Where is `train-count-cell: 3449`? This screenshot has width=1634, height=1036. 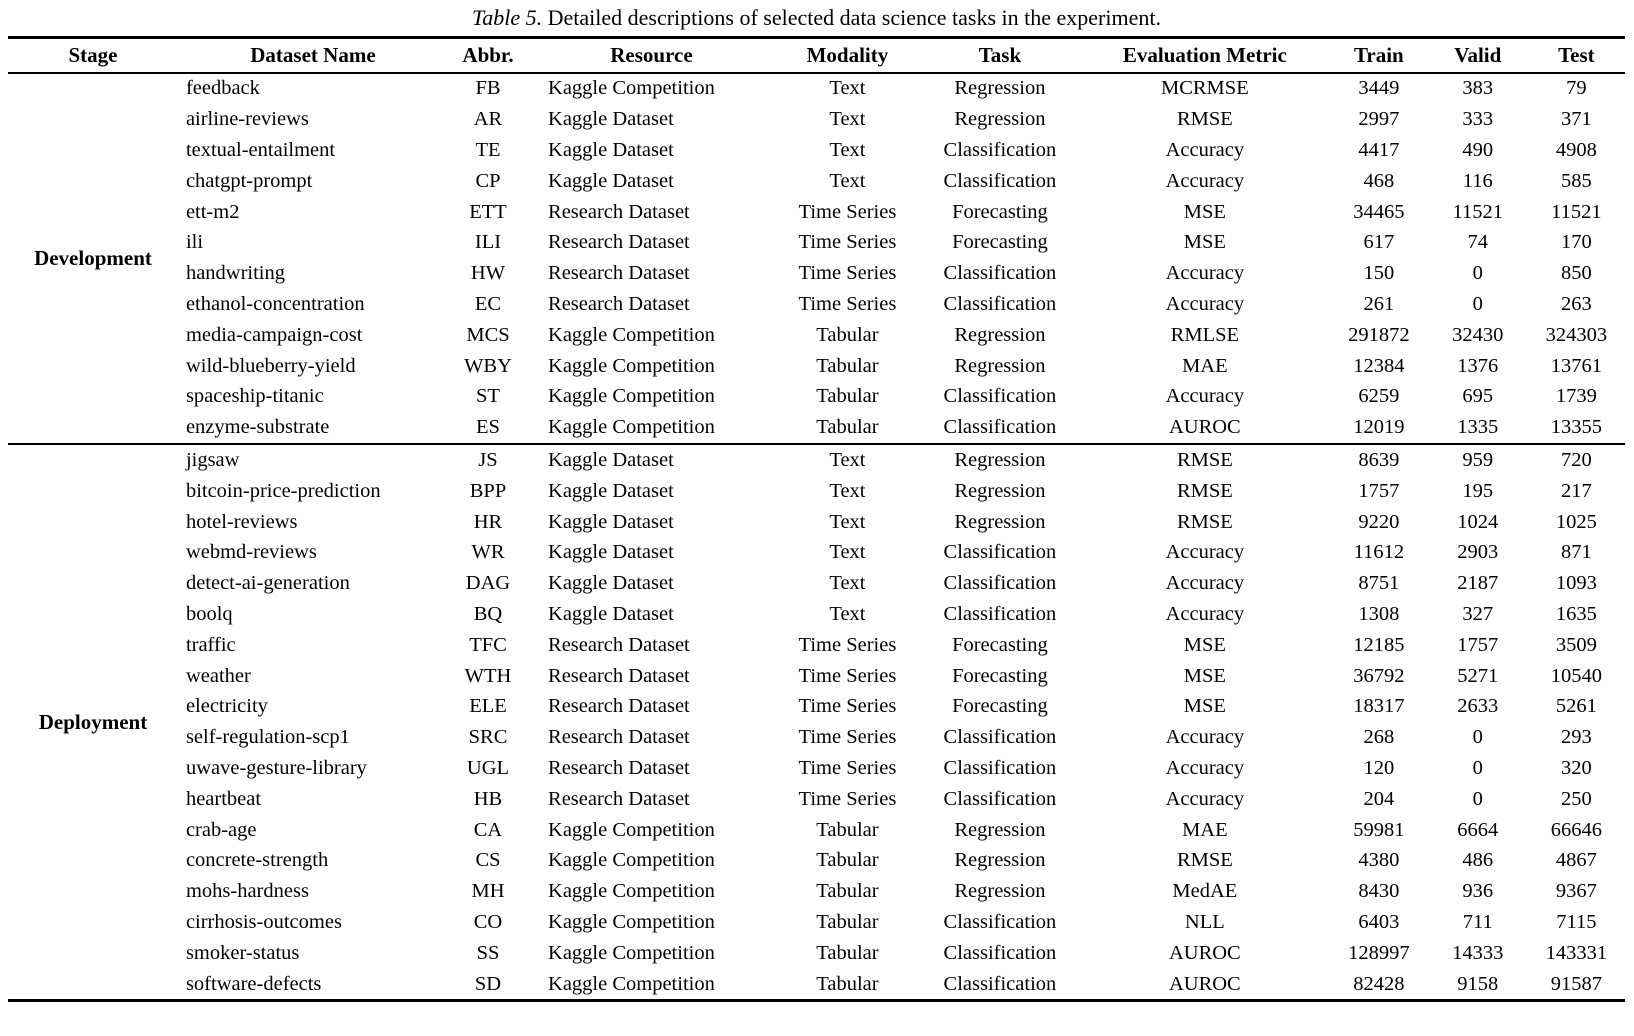
train-count-cell: 3449 is located at coordinates (1379, 88).